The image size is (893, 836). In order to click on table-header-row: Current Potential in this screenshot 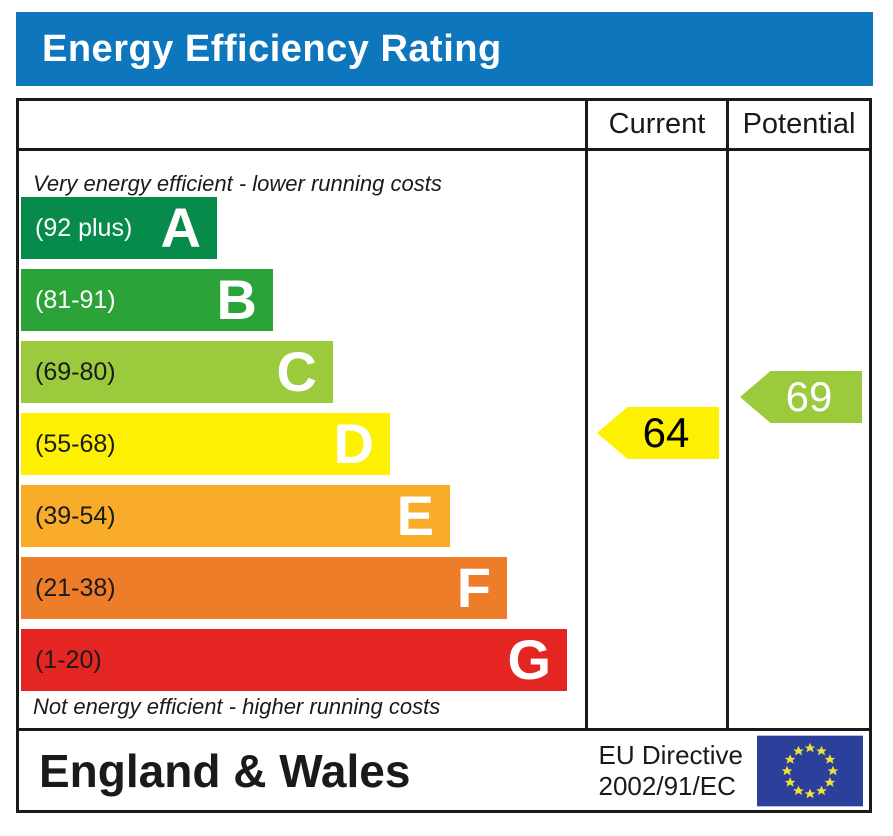, I will do `click(444, 126)`.